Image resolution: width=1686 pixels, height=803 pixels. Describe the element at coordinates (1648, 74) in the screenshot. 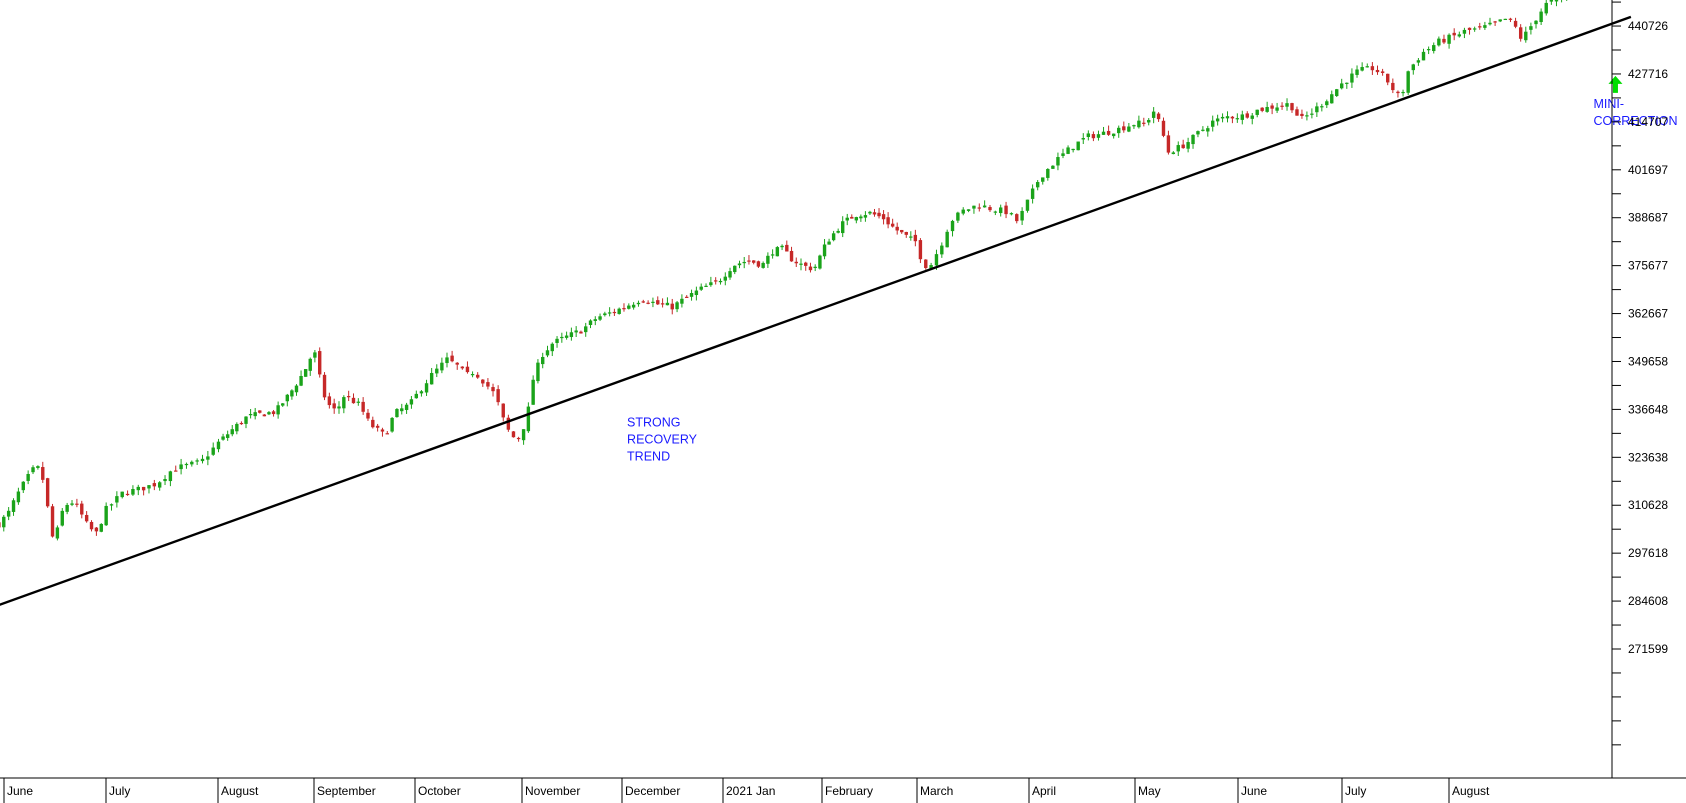

I see `price-tick-label: 427716` at that location.